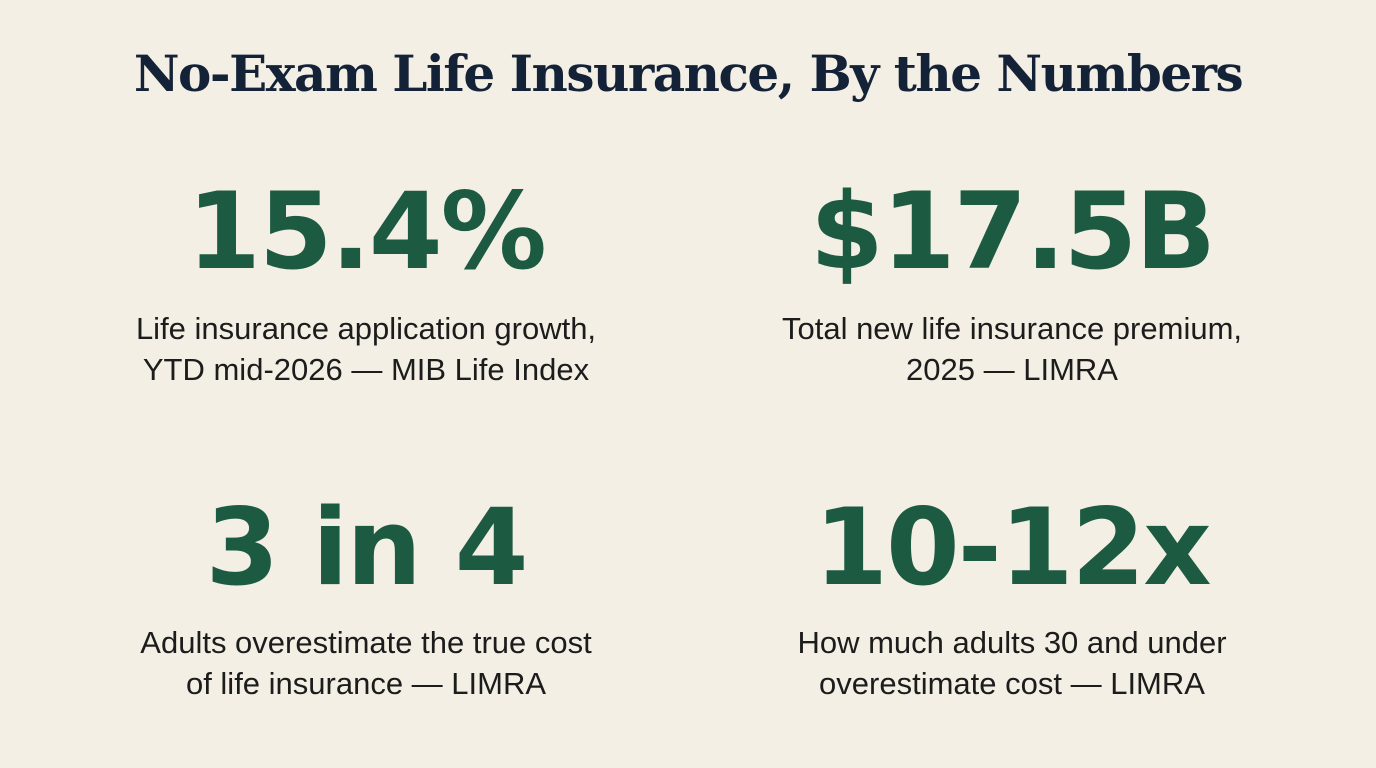 The width and height of the screenshot is (1376, 768). Describe the element at coordinates (367, 231) in the screenshot. I see `stat-value: 15.4%` at that location.